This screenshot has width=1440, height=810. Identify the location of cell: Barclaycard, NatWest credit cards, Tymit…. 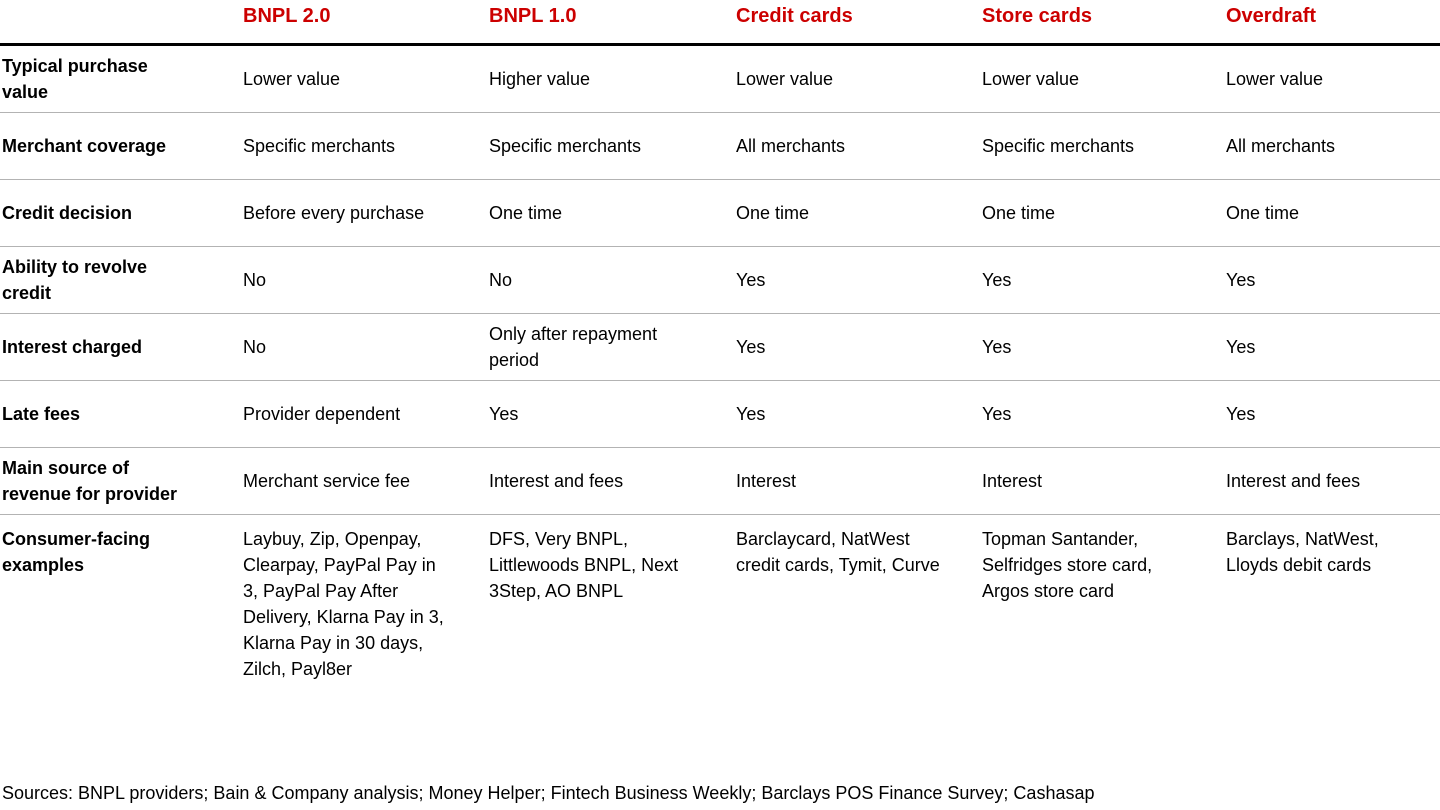
(838, 552).